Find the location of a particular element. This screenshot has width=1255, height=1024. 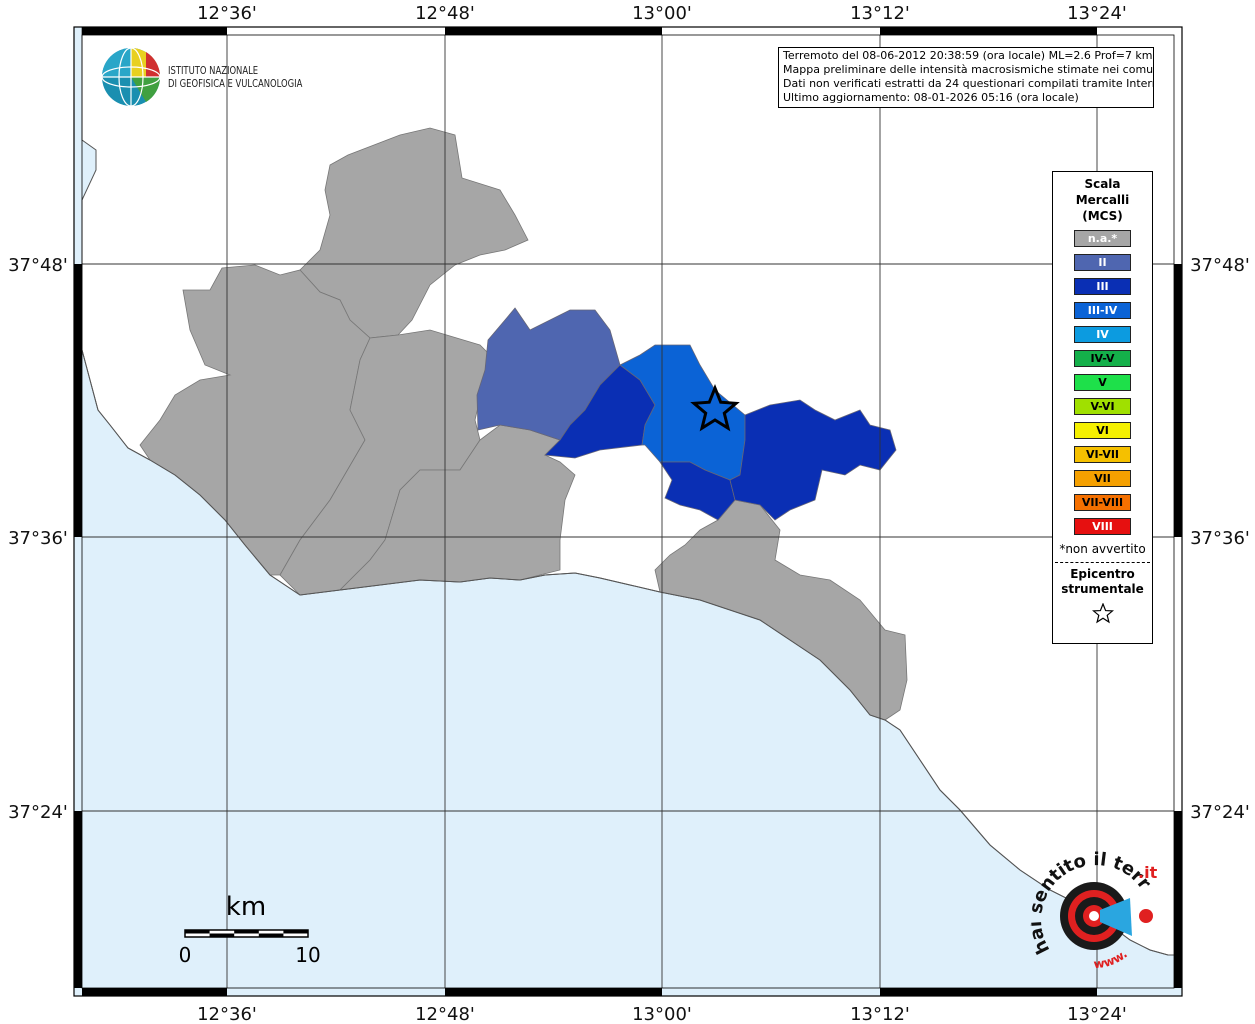

scale-unit: km is located at coordinates (246, 907).